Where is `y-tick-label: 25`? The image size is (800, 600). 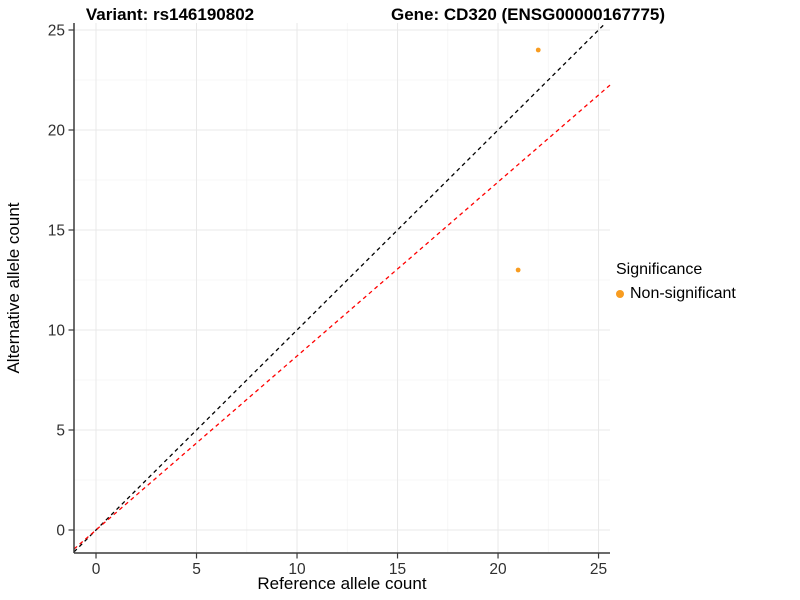 y-tick-label: 25 is located at coordinates (56, 31).